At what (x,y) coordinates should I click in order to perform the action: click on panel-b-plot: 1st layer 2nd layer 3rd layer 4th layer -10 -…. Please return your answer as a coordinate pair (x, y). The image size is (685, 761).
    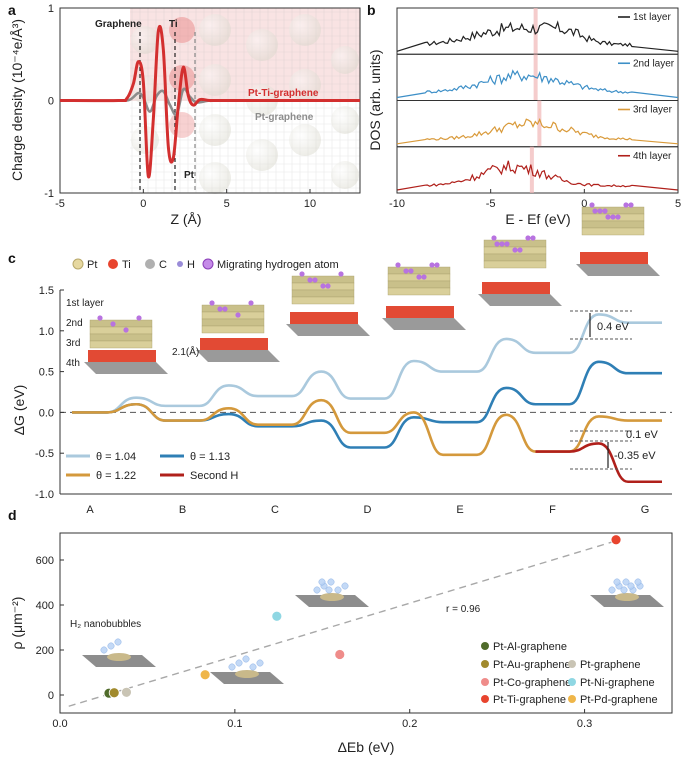
    Looking at the image, I should click on (535, 108).